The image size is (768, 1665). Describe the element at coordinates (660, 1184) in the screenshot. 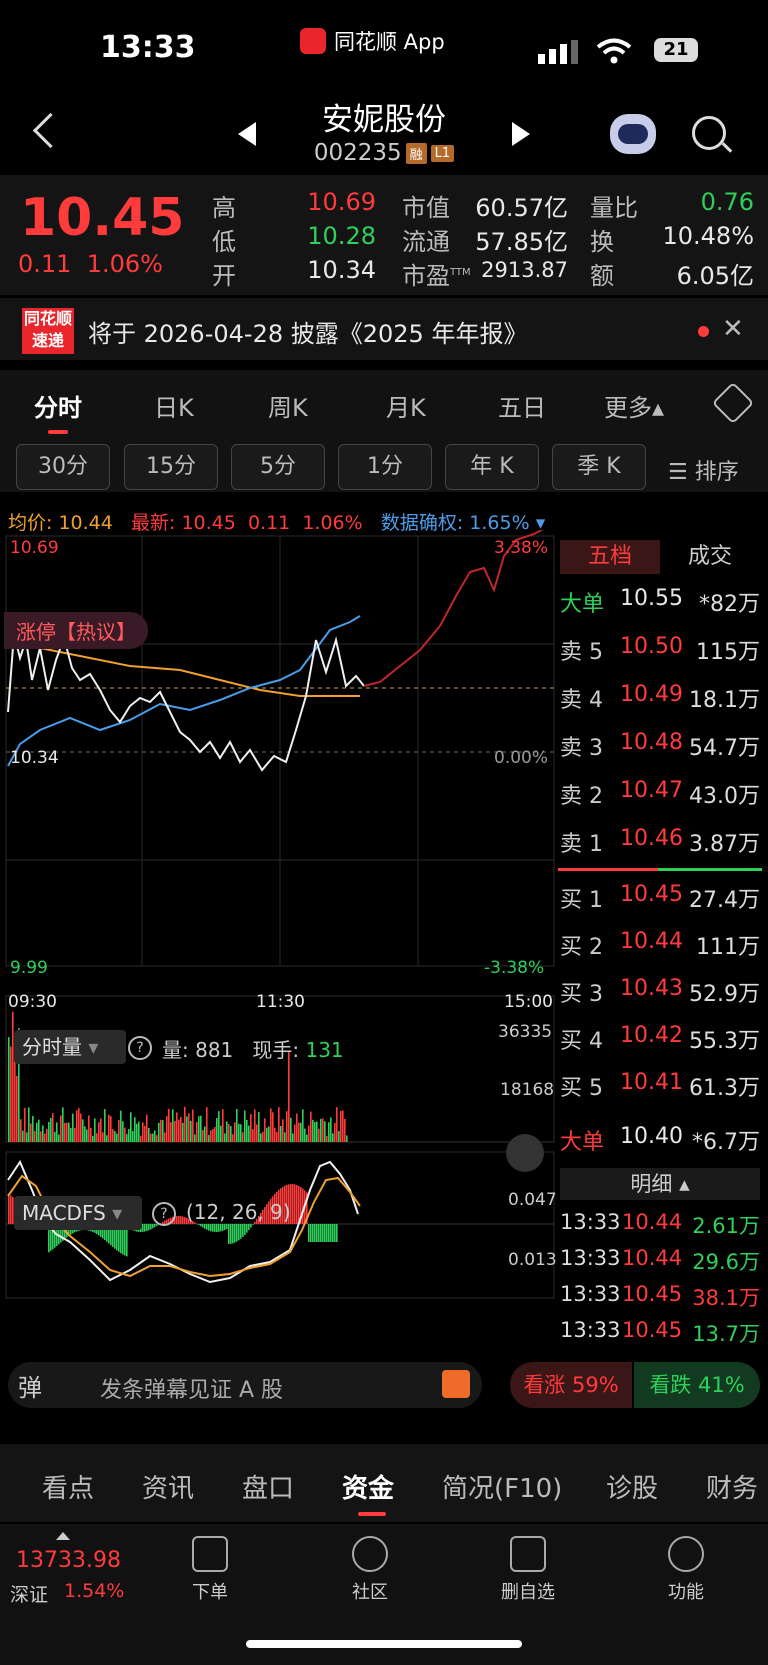

I see `detail-header: 明细 ▴` at that location.